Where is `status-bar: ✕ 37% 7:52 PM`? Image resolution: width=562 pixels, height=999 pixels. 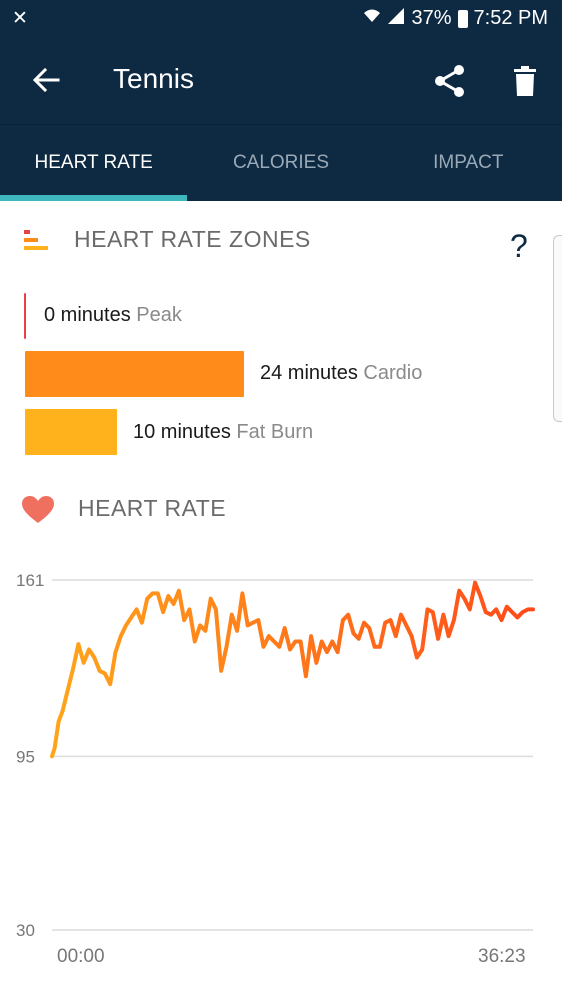 status-bar: ✕ 37% 7:52 PM is located at coordinates (281, 19).